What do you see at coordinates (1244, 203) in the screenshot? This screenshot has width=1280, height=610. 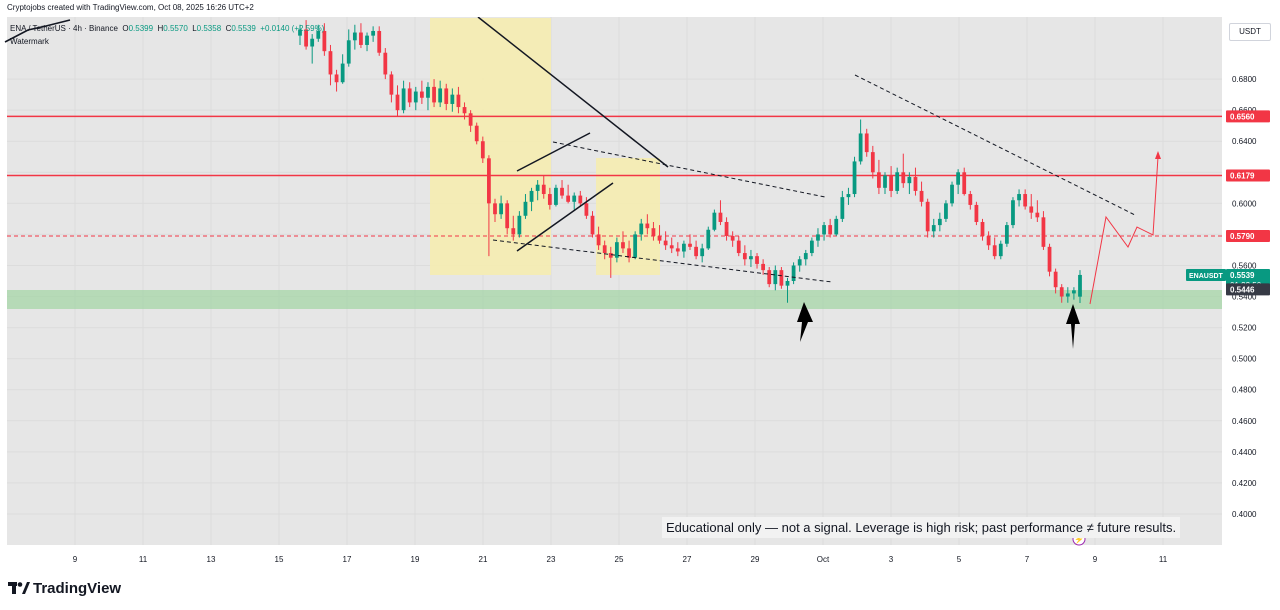 I see `y-tick-label: 0.6000` at bounding box center [1244, 203].